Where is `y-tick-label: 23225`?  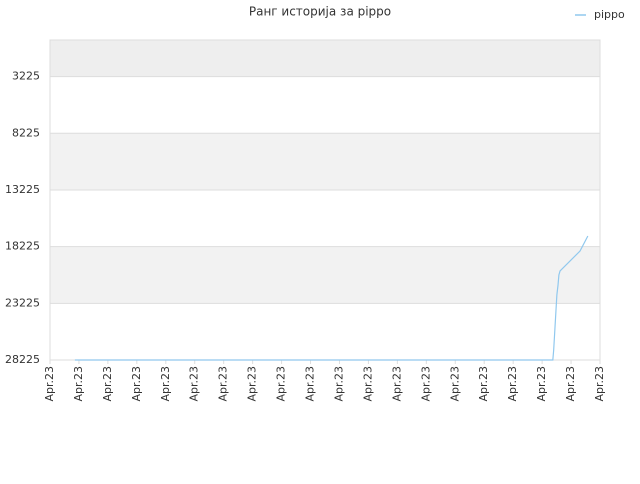
y-tick-label: 23225 is located at coordinates (22, 302).